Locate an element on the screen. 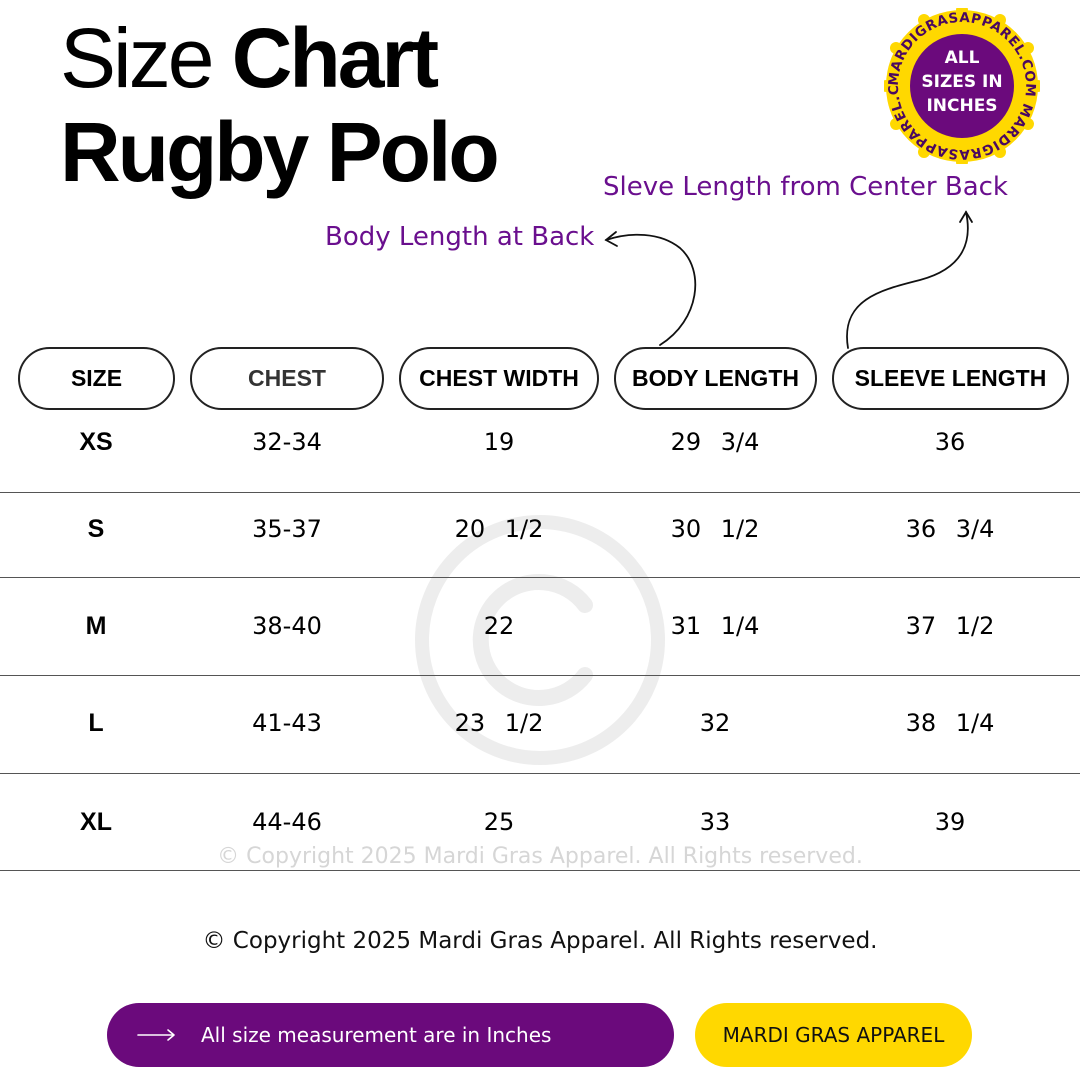 This screenshot has height=1080, width=1080. body-length-cell: 31 1/4 is located at coordinates (715, 626).